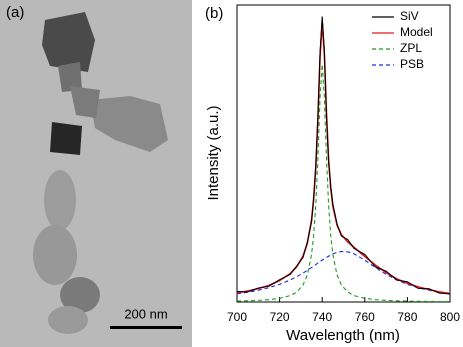  I want to click on panel-label: (b), so click(214, 13).